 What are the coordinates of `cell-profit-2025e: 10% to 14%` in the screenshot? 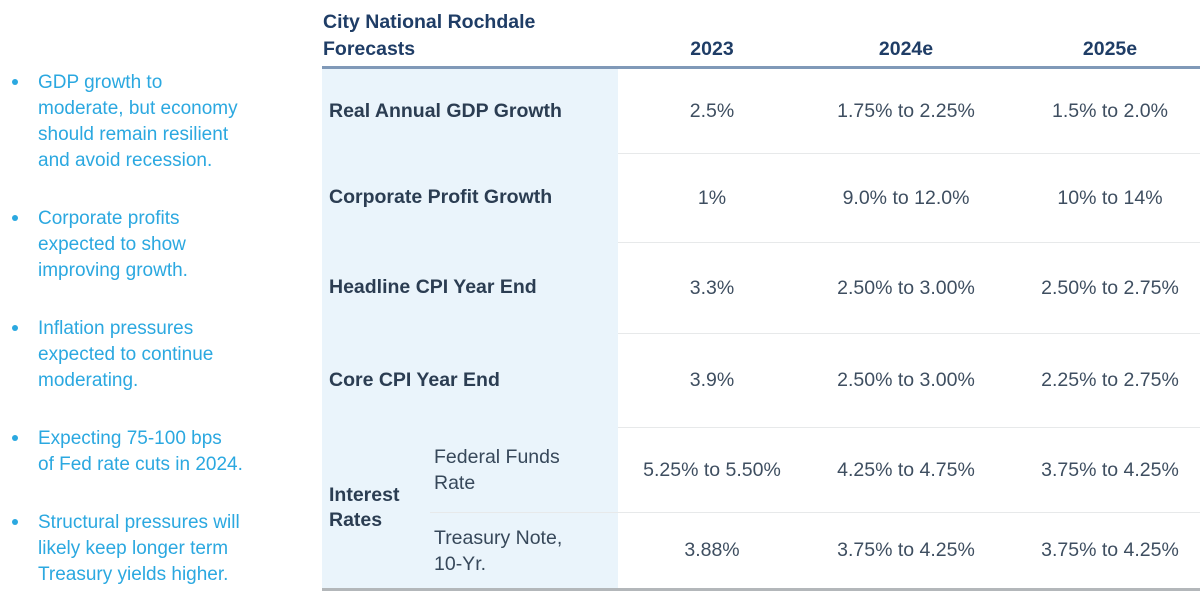 It's located at (1103, 197).